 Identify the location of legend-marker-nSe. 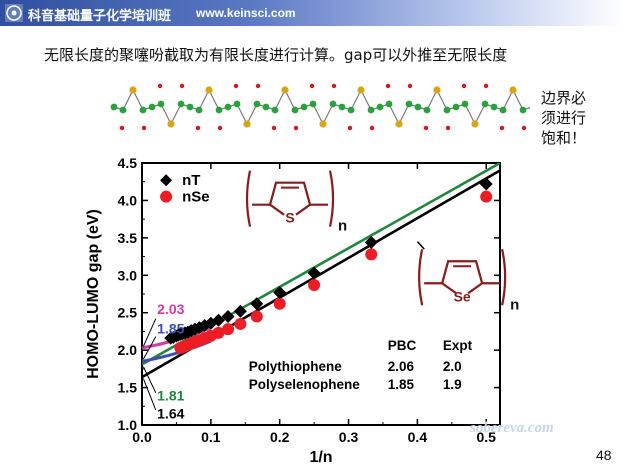
(166, 196).